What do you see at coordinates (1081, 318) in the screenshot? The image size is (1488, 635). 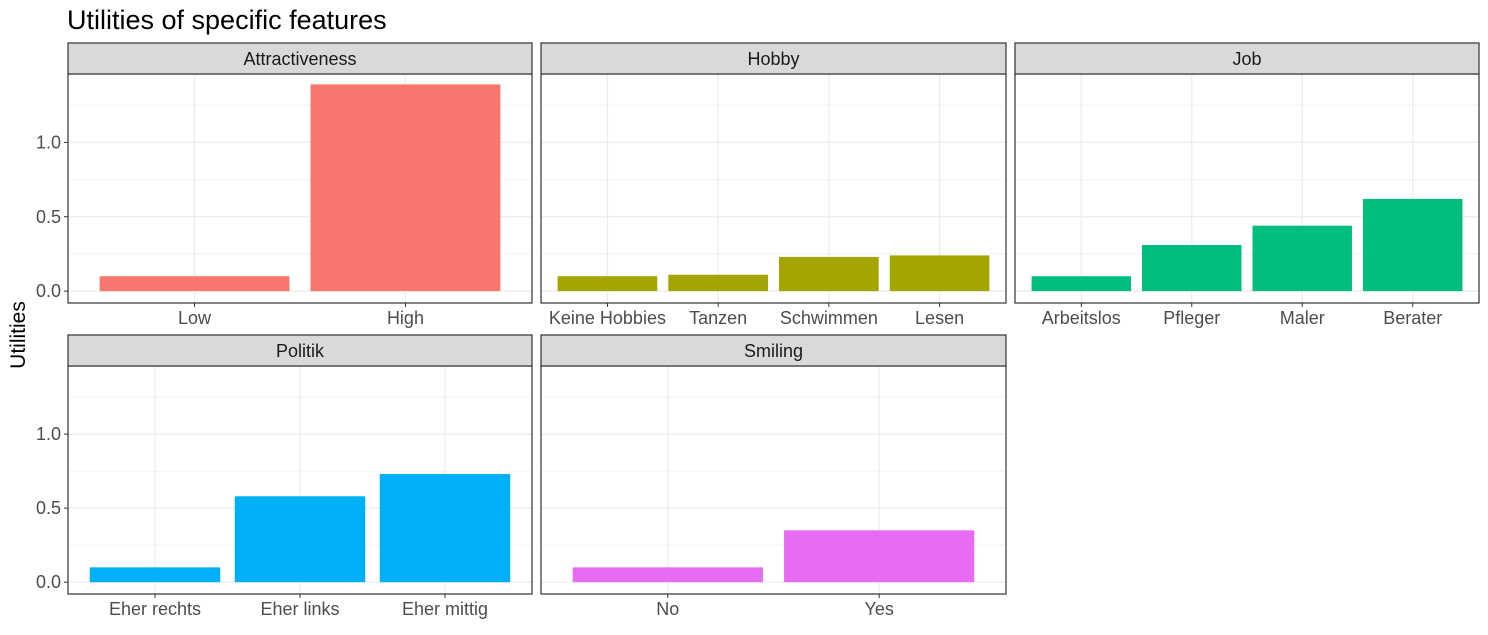 I see `x-tick-label: Arbeitslos` at bounding box center [1081, 318].